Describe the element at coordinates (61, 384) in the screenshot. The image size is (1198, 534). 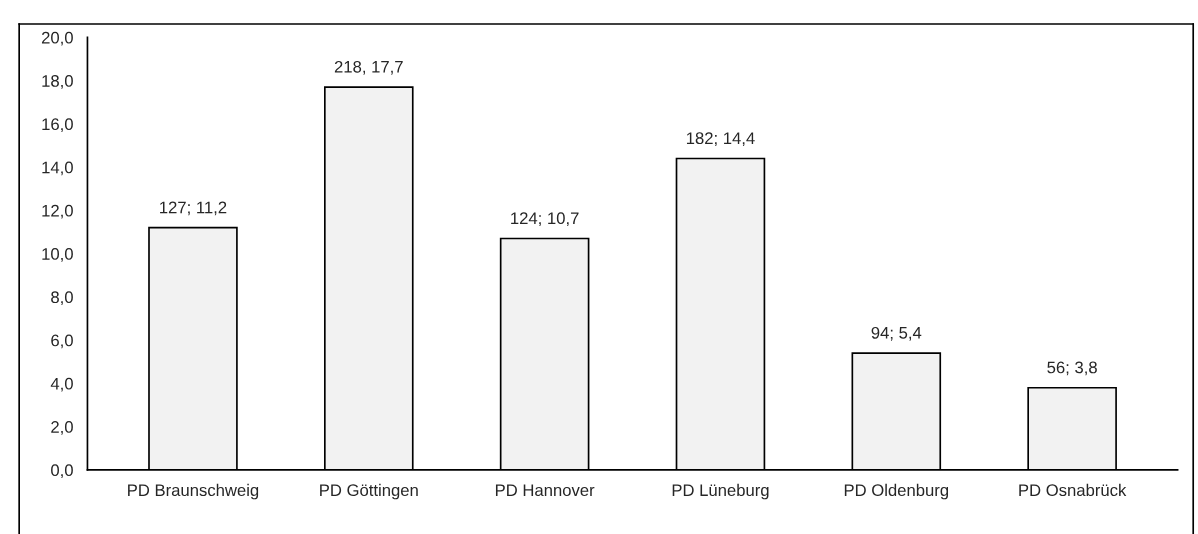
I see `y-tick-label: 4,0` at that location.